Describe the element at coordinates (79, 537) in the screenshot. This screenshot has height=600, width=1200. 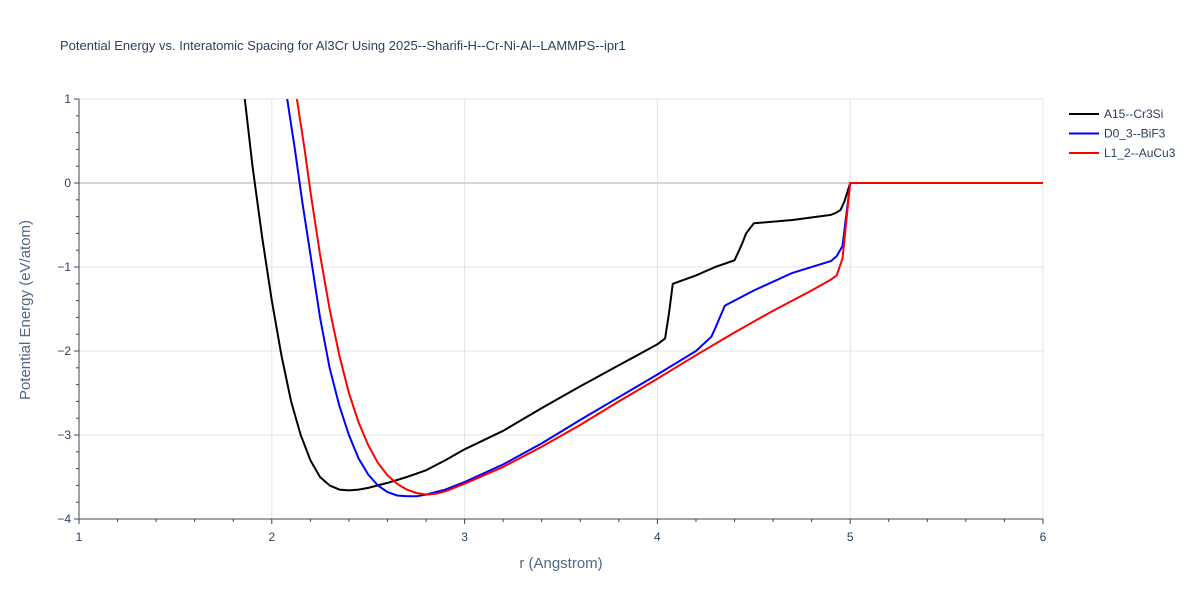
I see `x-tick-label: 1` at that location.